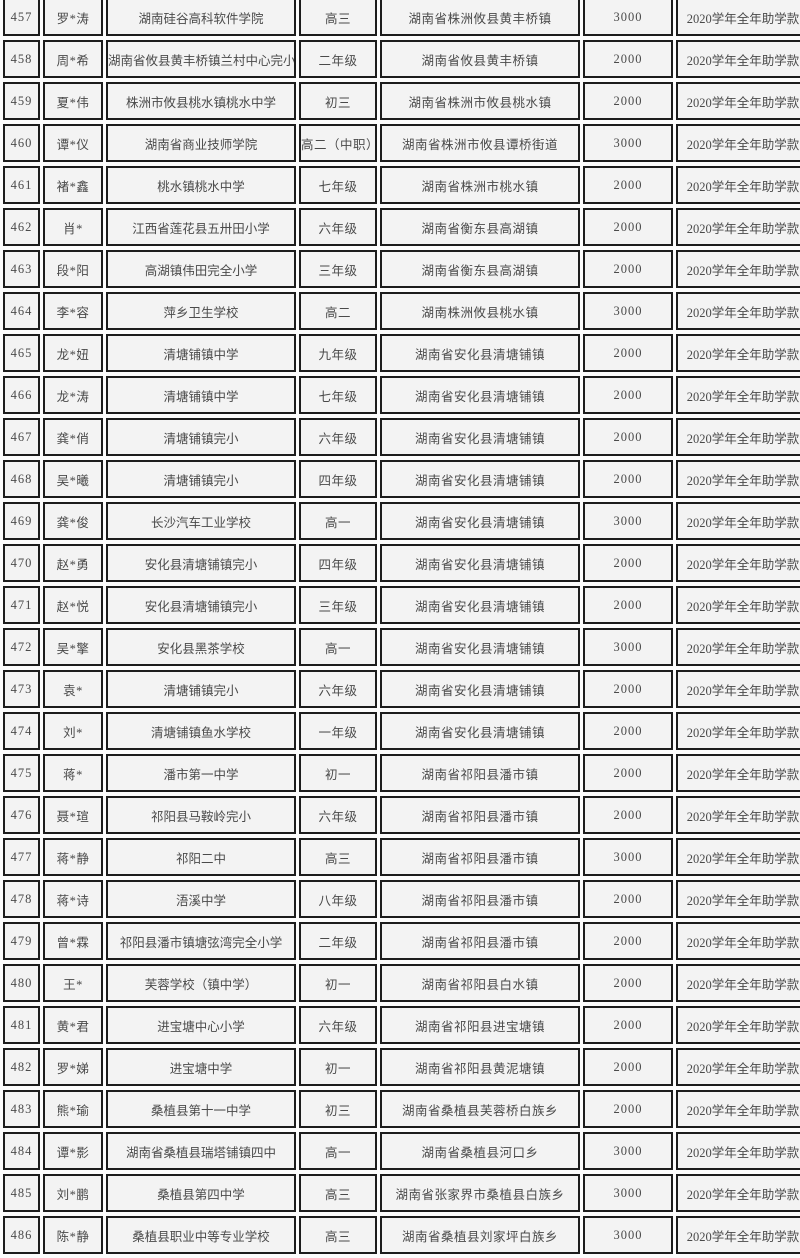  I want to click on serial-number: 468, so click(21, 479).